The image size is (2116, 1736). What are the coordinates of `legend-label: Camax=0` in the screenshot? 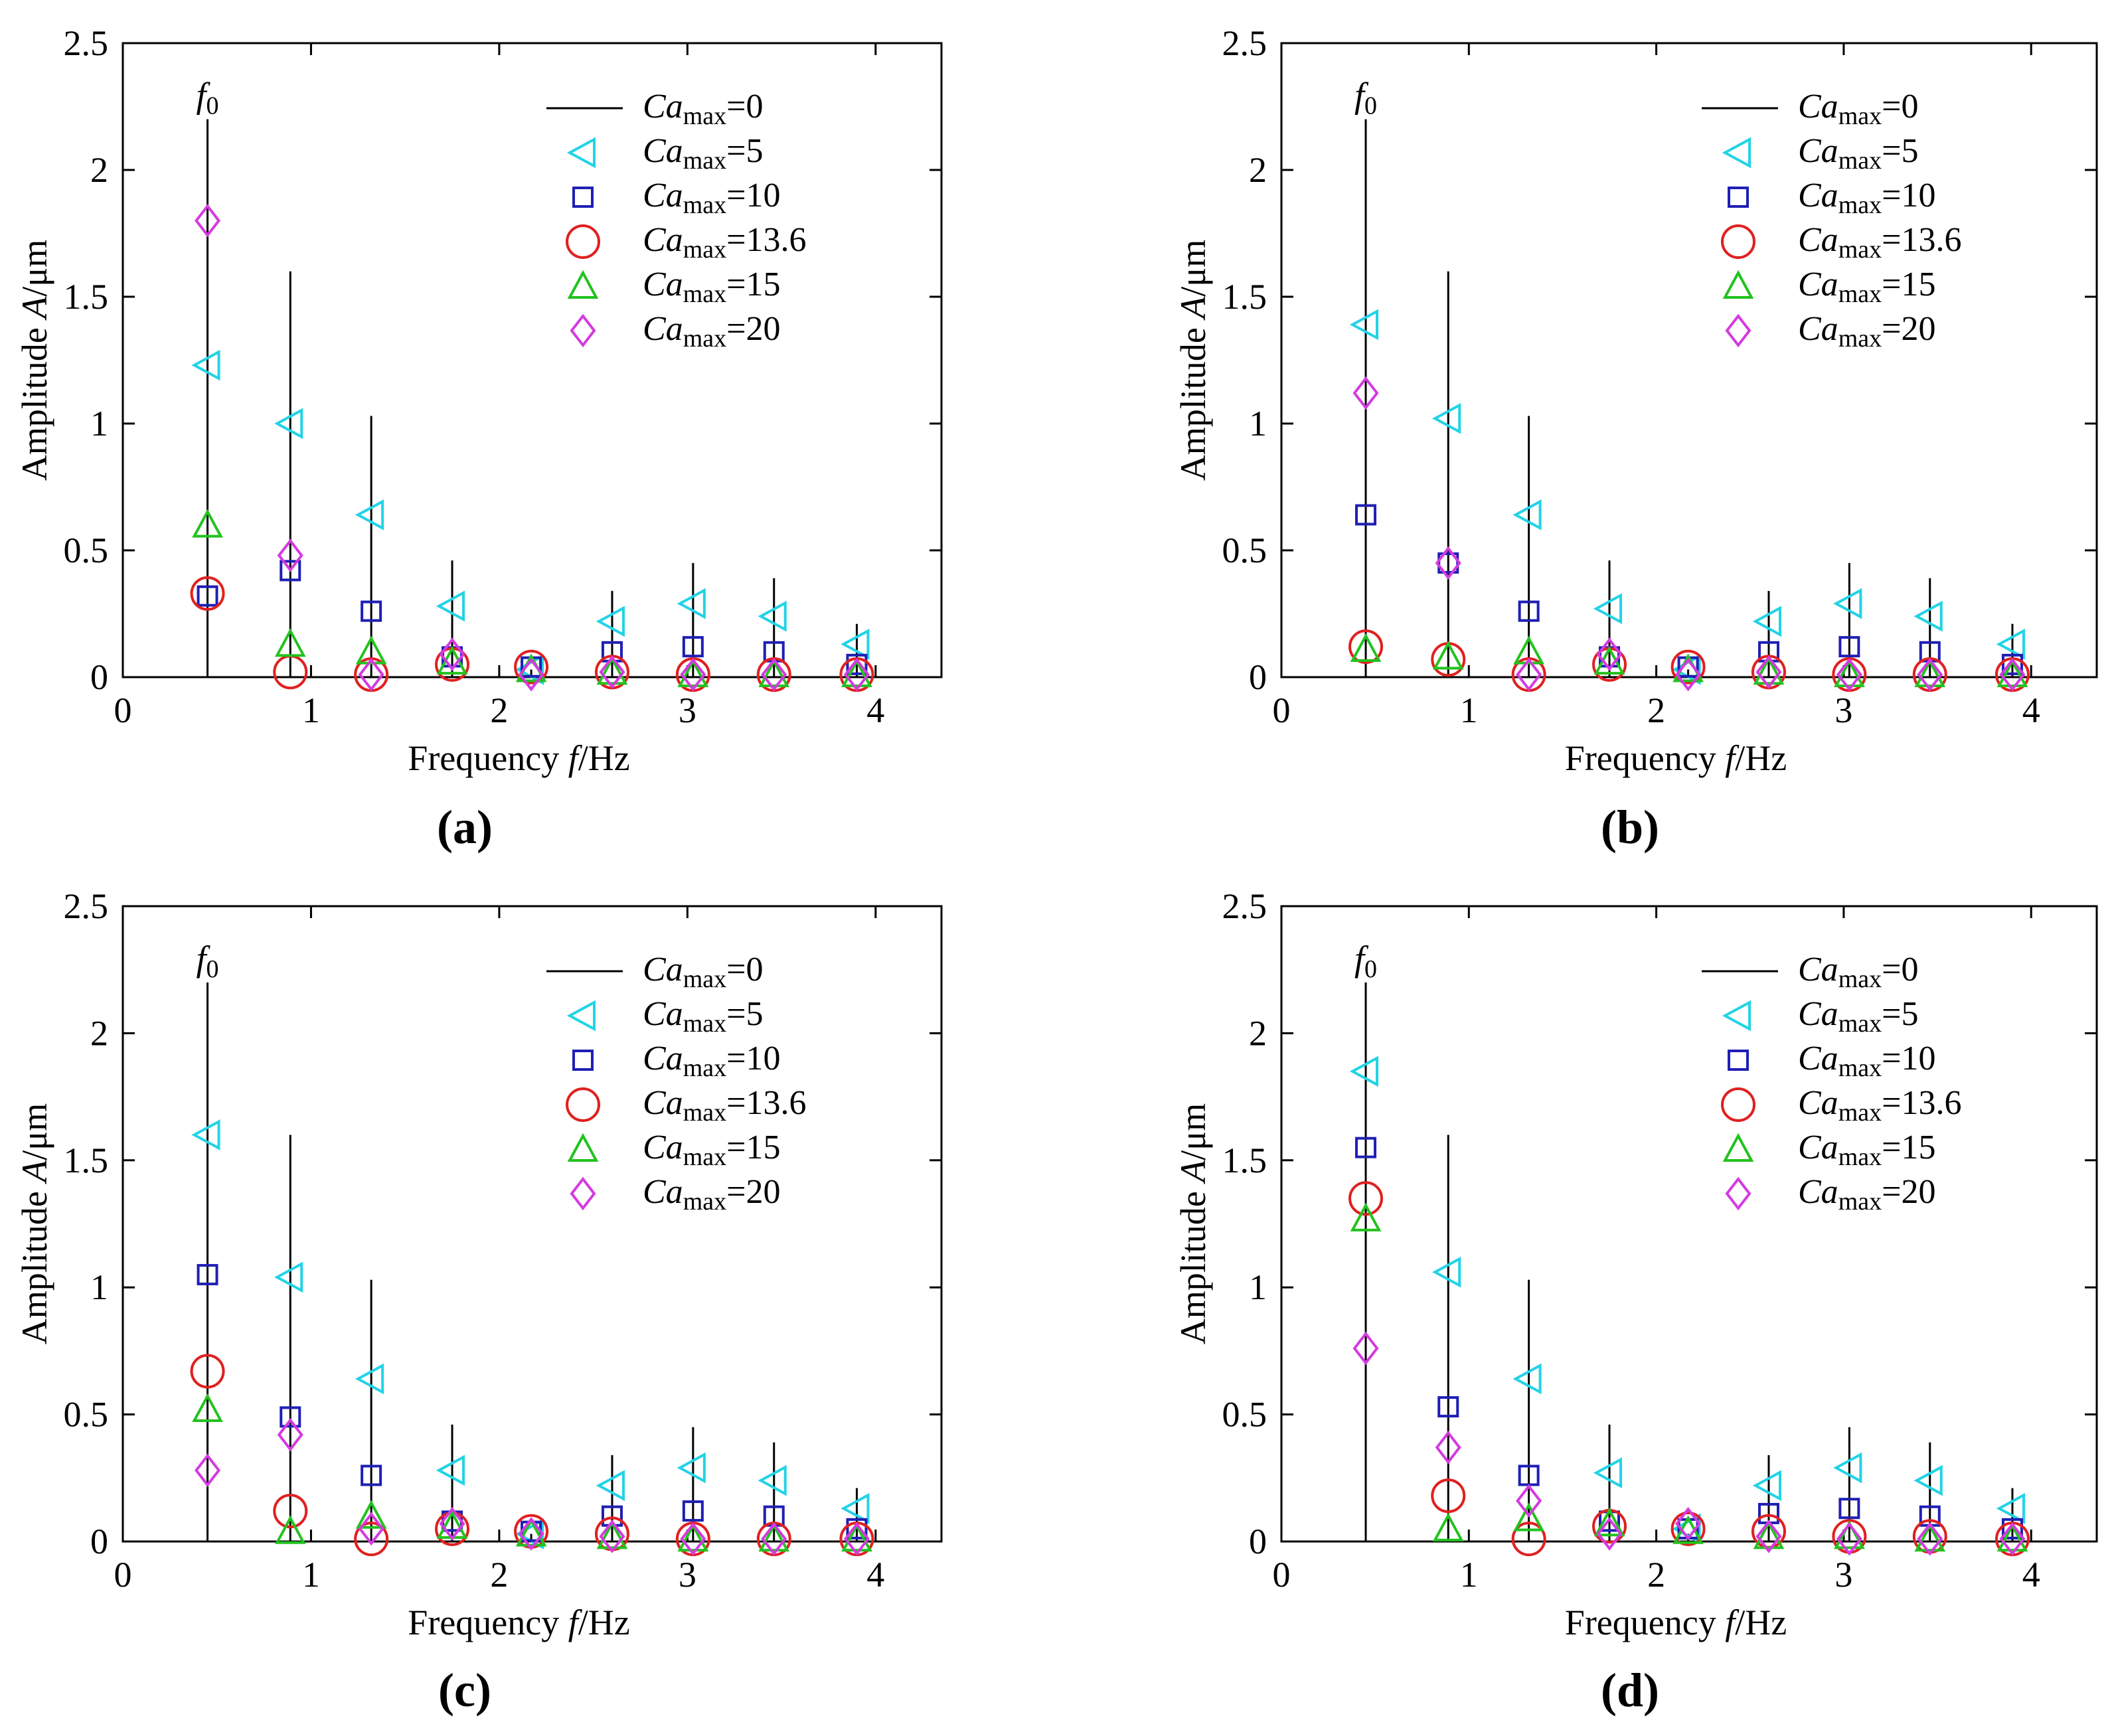 It's located at (1858, 972).